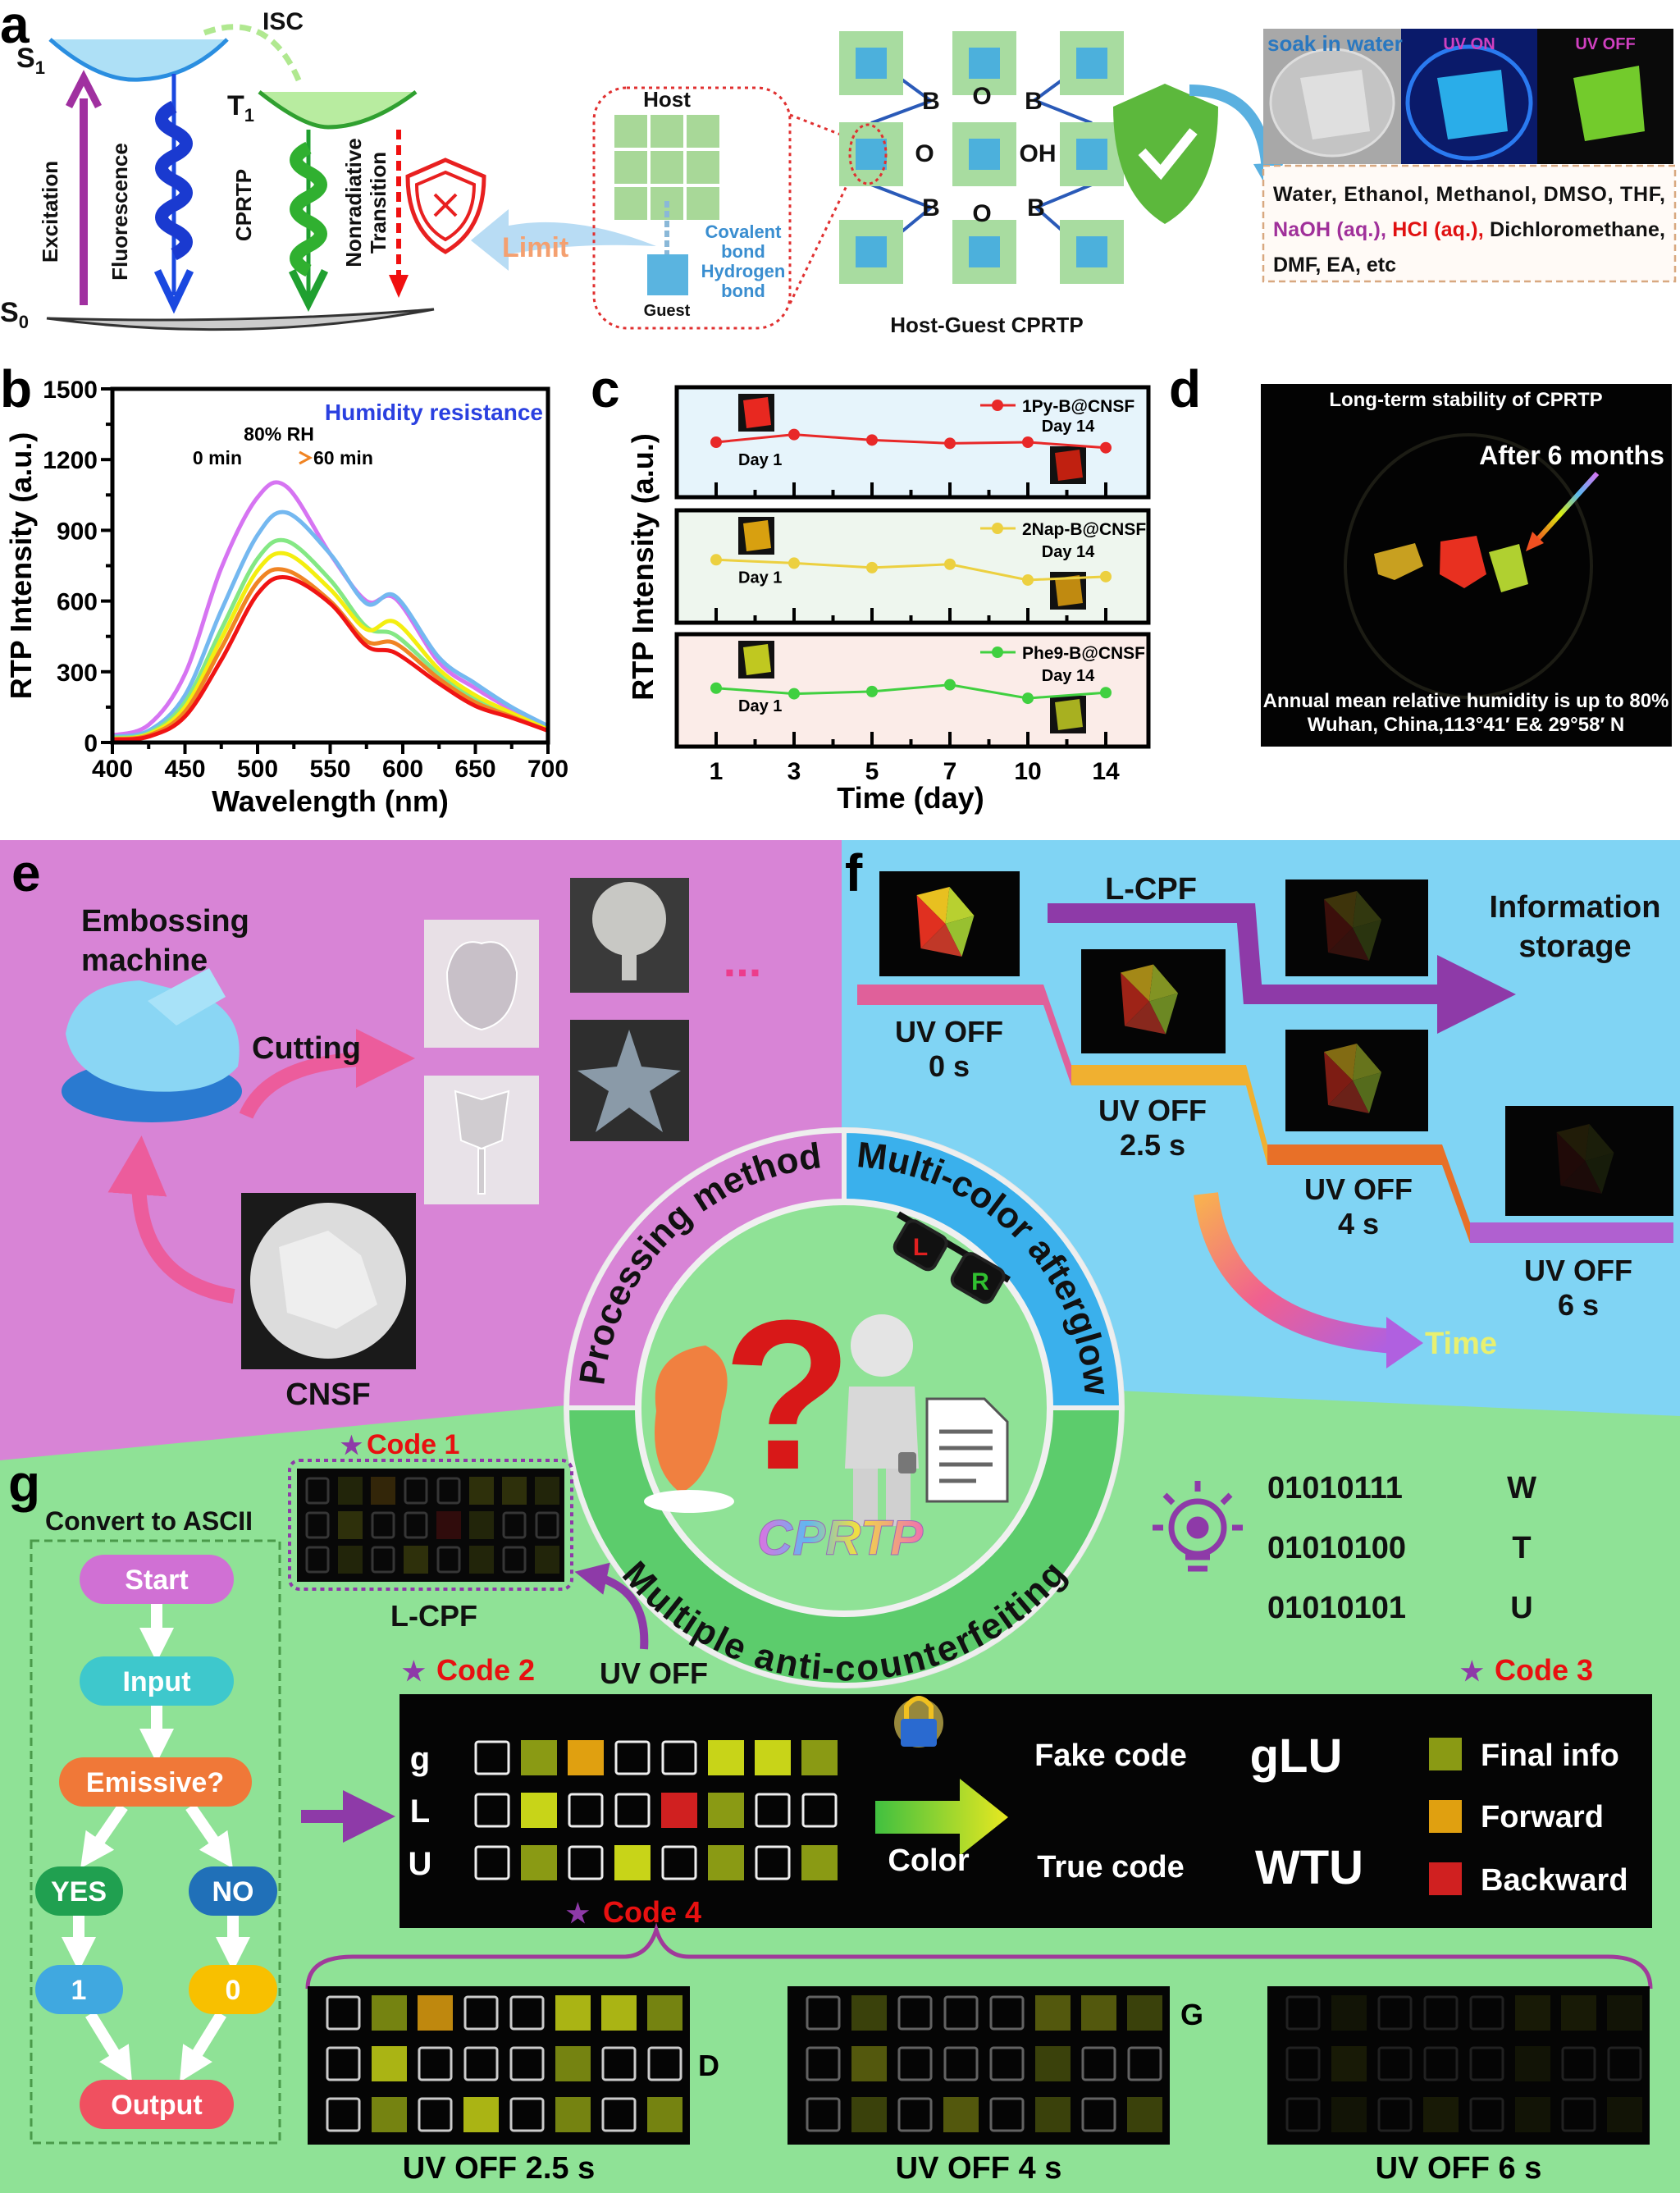 This screenshot has width=1680, height=2193. Describe the element at coordinates (241, 108) in the screenshot. I see `t1-label: T1` at that location.